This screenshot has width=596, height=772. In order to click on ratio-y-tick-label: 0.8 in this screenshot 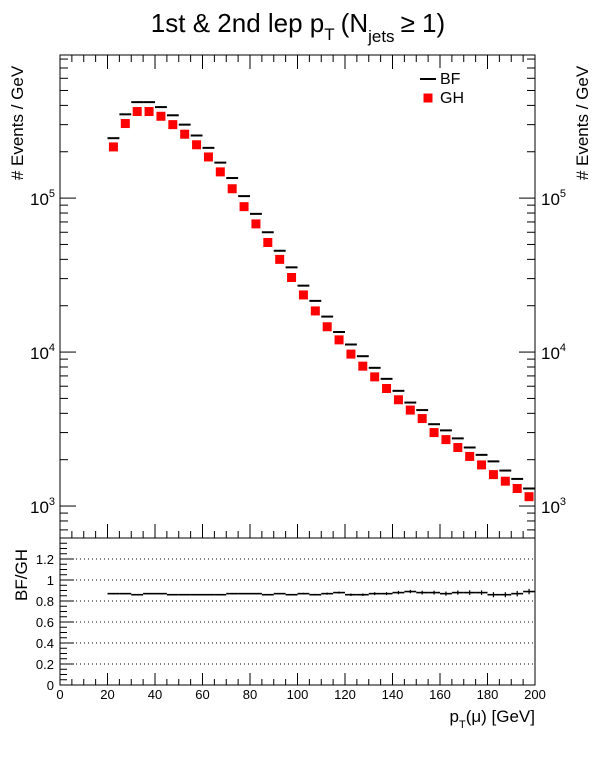, I will do `click(45, 601)`.